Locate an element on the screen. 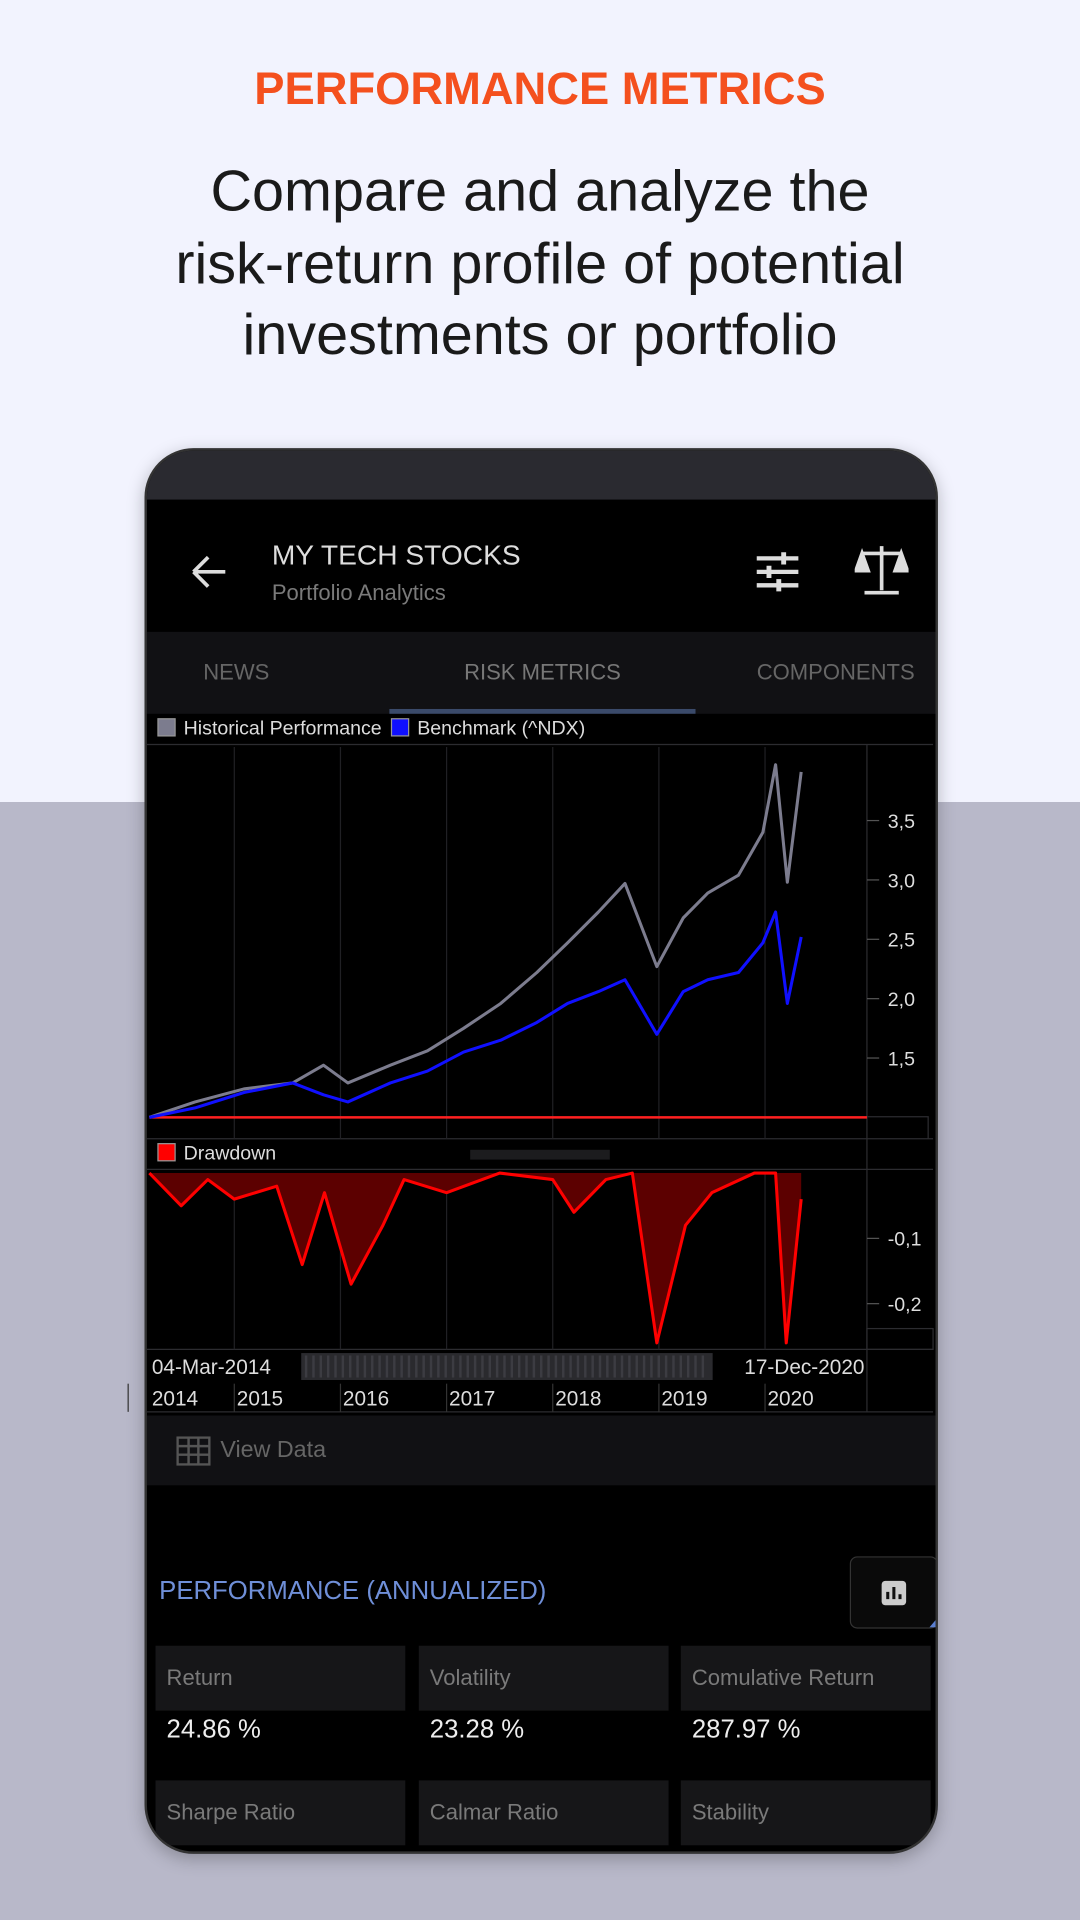  x-tick-label: 2019 is located at coordinates (684, 1399).